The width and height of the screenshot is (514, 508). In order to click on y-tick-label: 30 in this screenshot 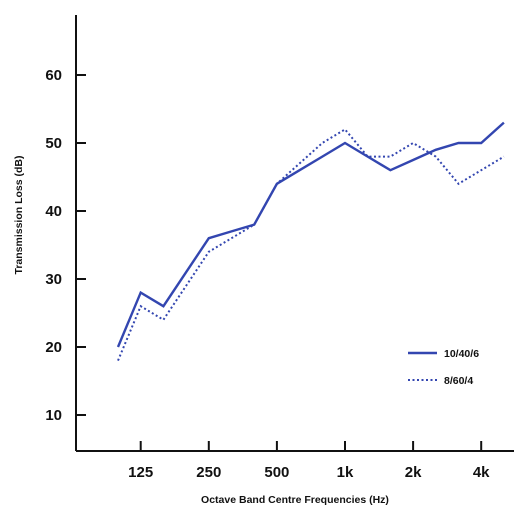, I will do `click(53, 279)`.